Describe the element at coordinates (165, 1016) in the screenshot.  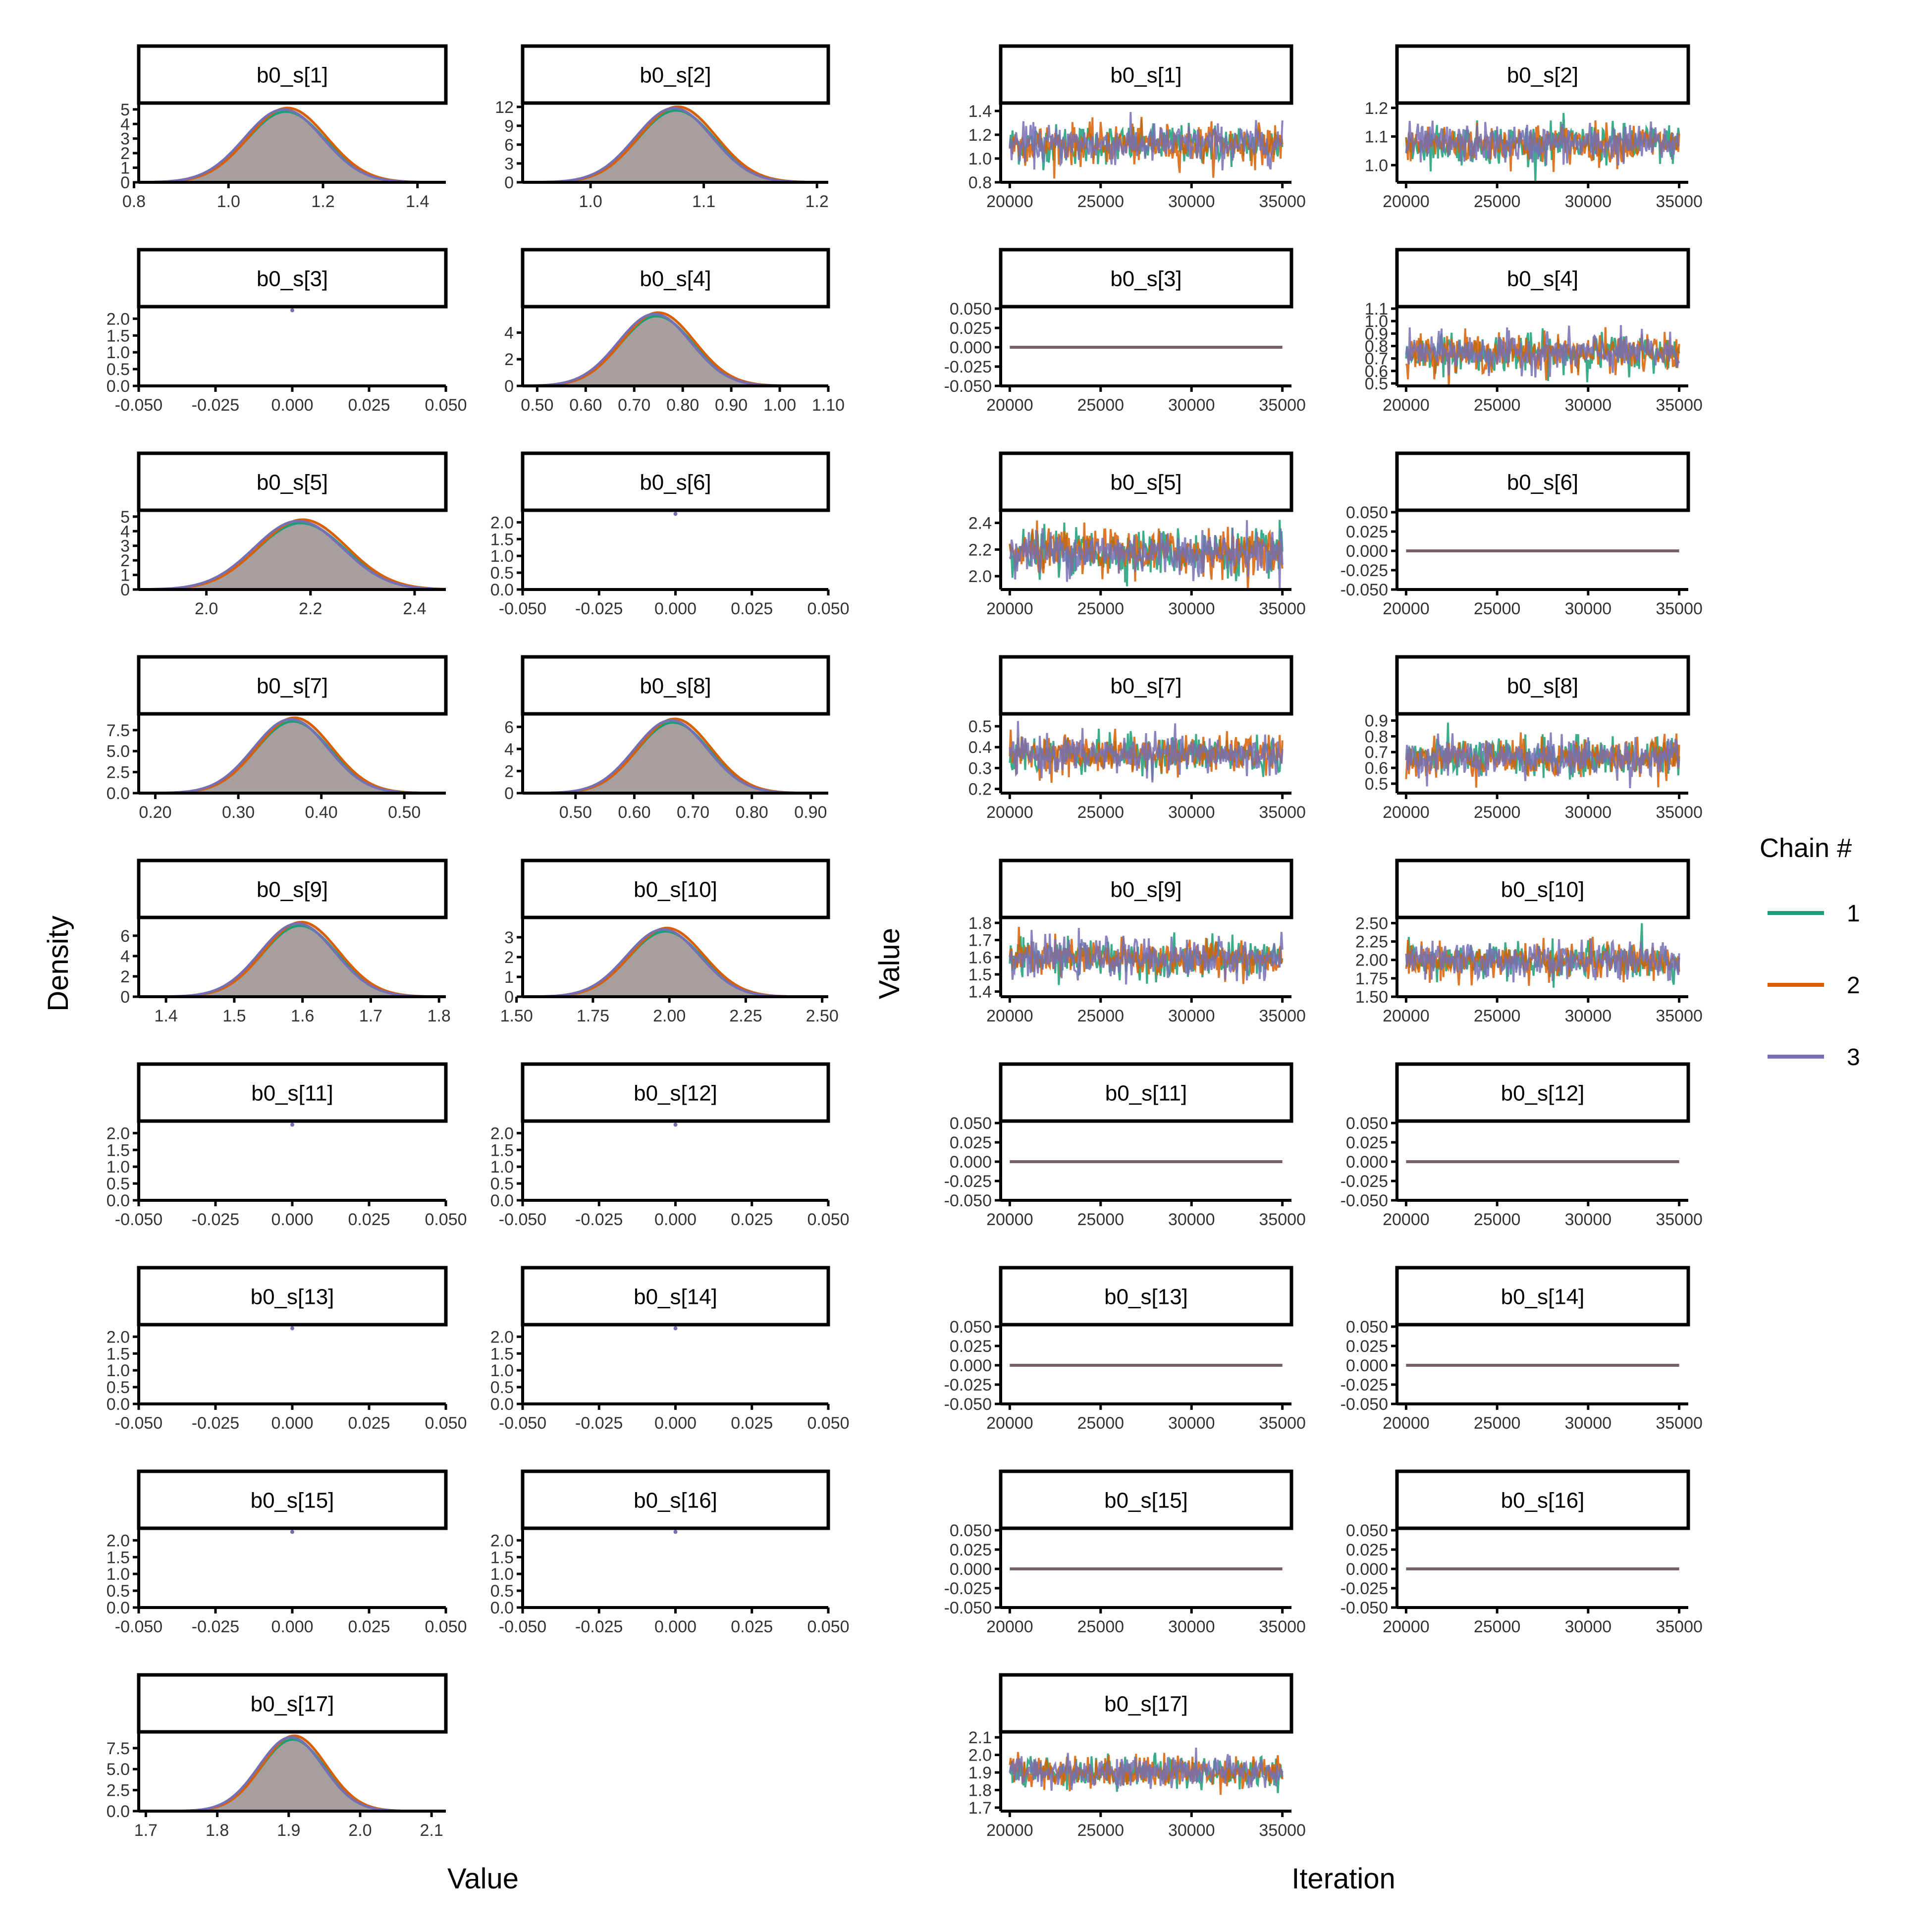
I see `density-panel-9-x-tick-label: 1.4` at that location.